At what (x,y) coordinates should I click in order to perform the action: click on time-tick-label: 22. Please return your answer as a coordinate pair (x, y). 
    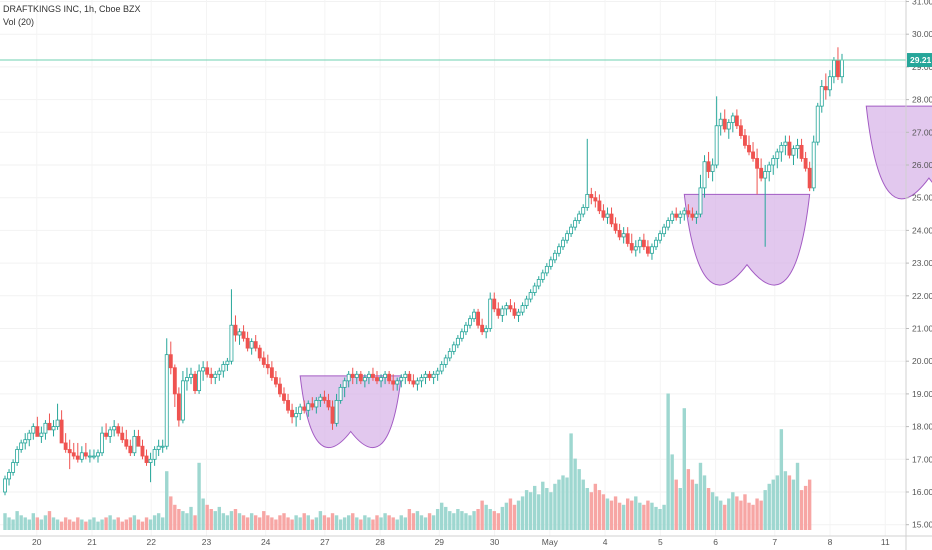
    Looking at the image, I should click on (151, 542).